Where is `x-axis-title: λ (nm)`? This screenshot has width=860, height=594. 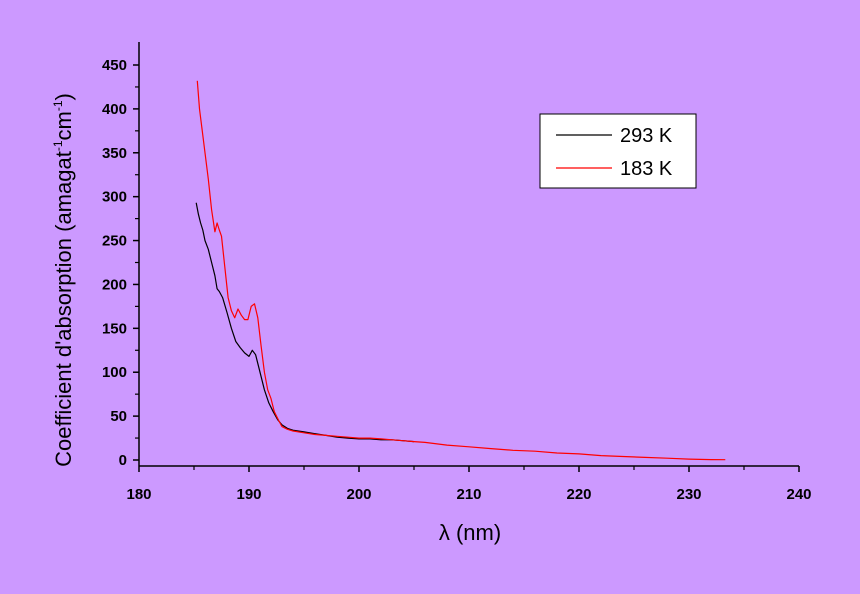 x-axis-title: λ (nm) is located at coordinates (470, 532).